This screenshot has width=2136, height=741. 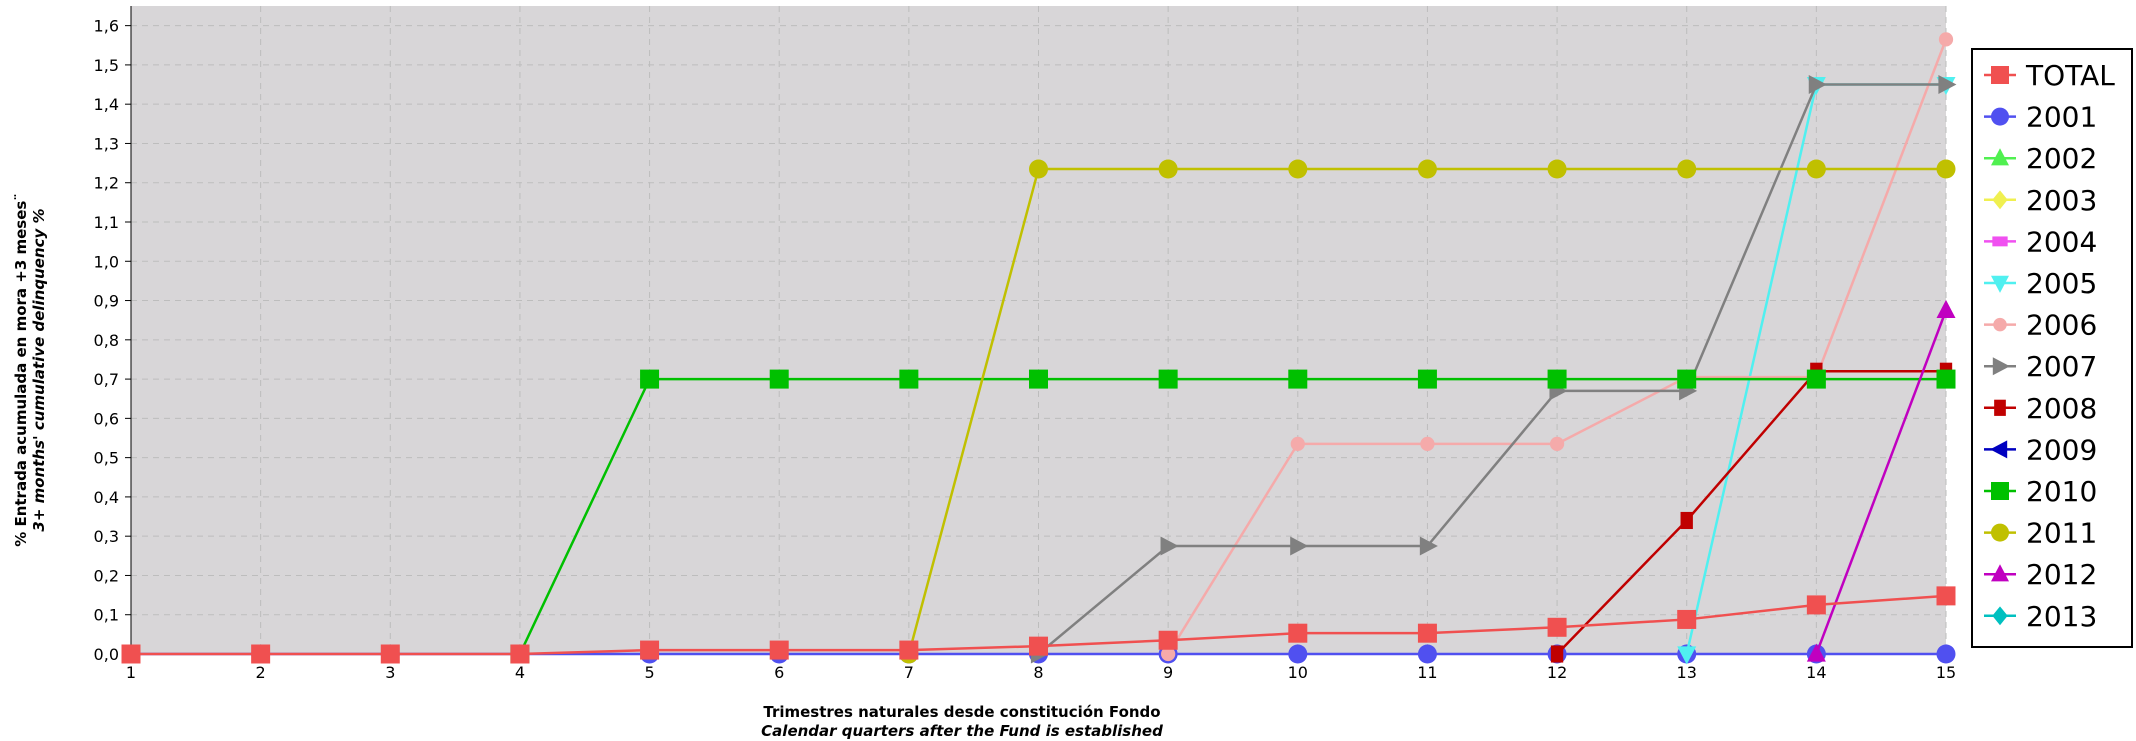 I want to click on legend-item: 2009, so click(x=2040, y=449).